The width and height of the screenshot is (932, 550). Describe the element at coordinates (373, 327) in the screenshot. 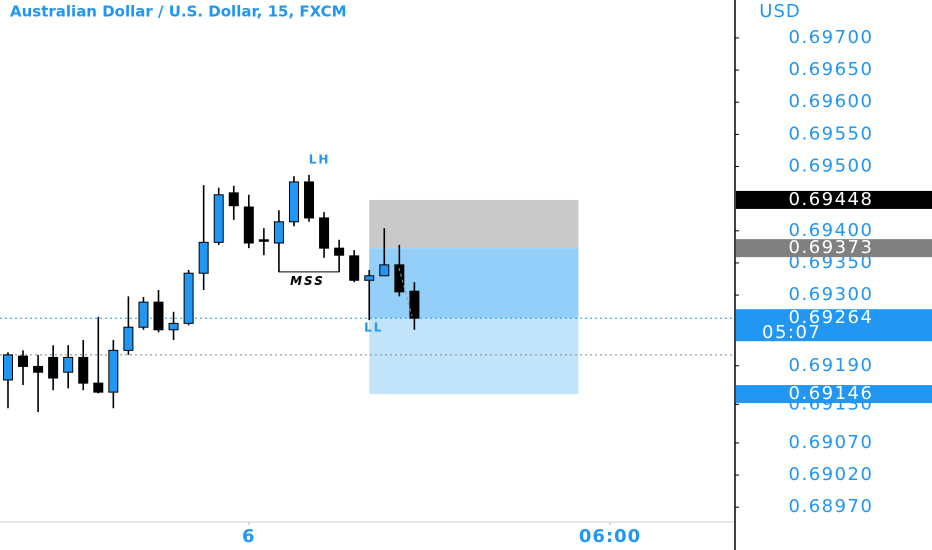

I see `annotation: LL` at that location.